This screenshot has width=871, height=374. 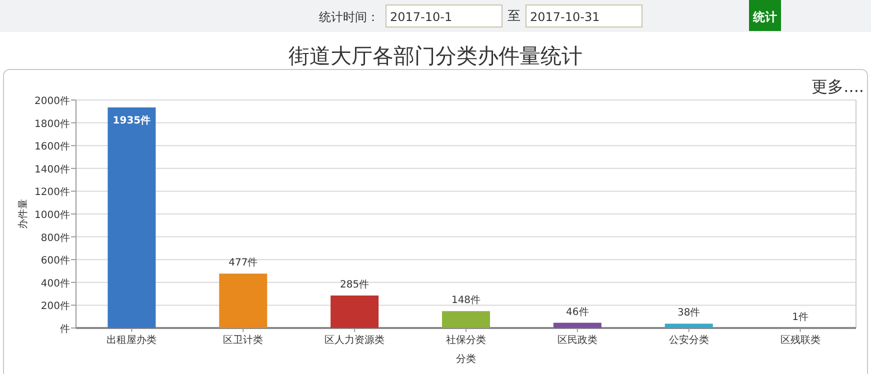 What do you see at coordinates (55, 261) in the screenshot?
I see `y-tick-label: 600件` at bounding box center [55, 261].